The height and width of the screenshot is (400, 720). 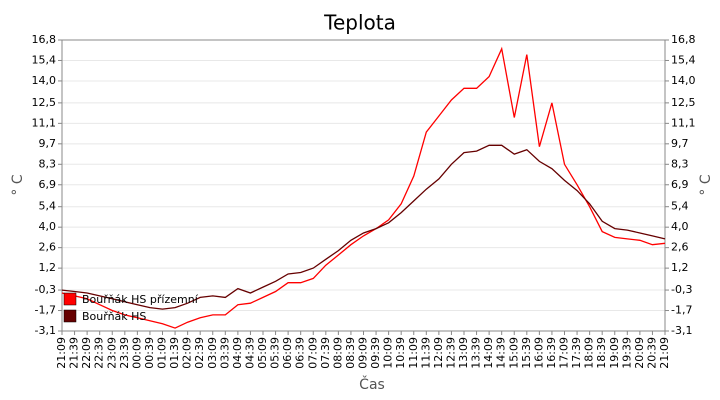 What do you see at coordinates (44, 102) in the screenshot?
I see `y-tick-label: 12,5` at bounding box center [44, 102].